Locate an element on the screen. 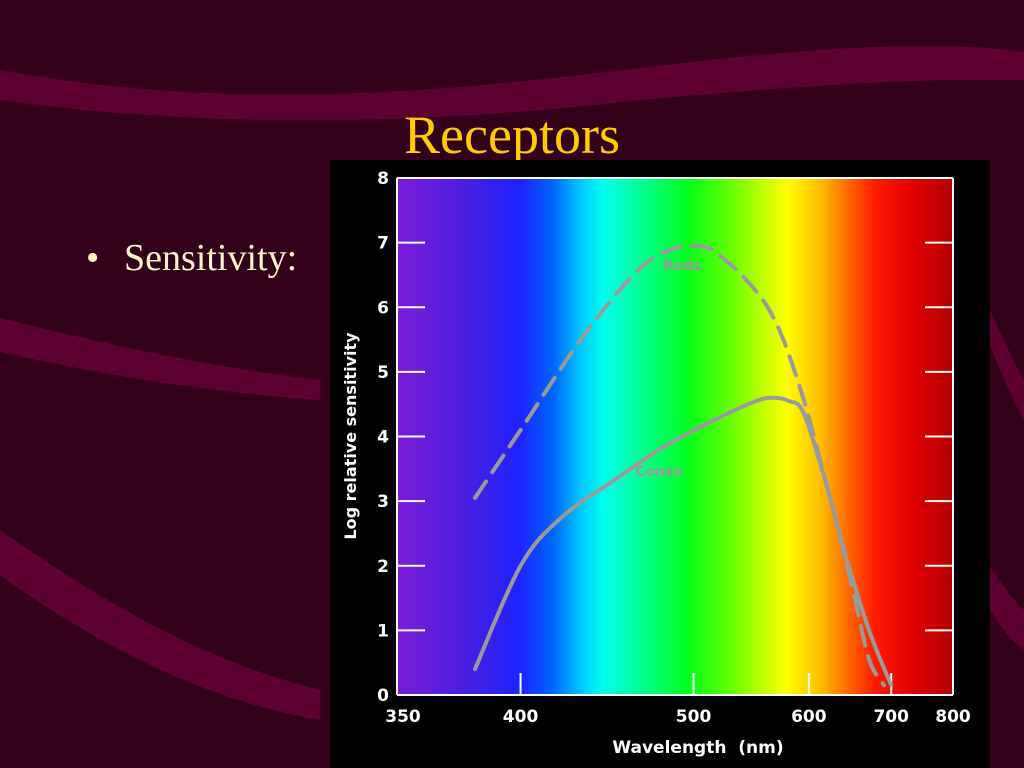  background-ribbon-top is located at coordinates (512, 83).